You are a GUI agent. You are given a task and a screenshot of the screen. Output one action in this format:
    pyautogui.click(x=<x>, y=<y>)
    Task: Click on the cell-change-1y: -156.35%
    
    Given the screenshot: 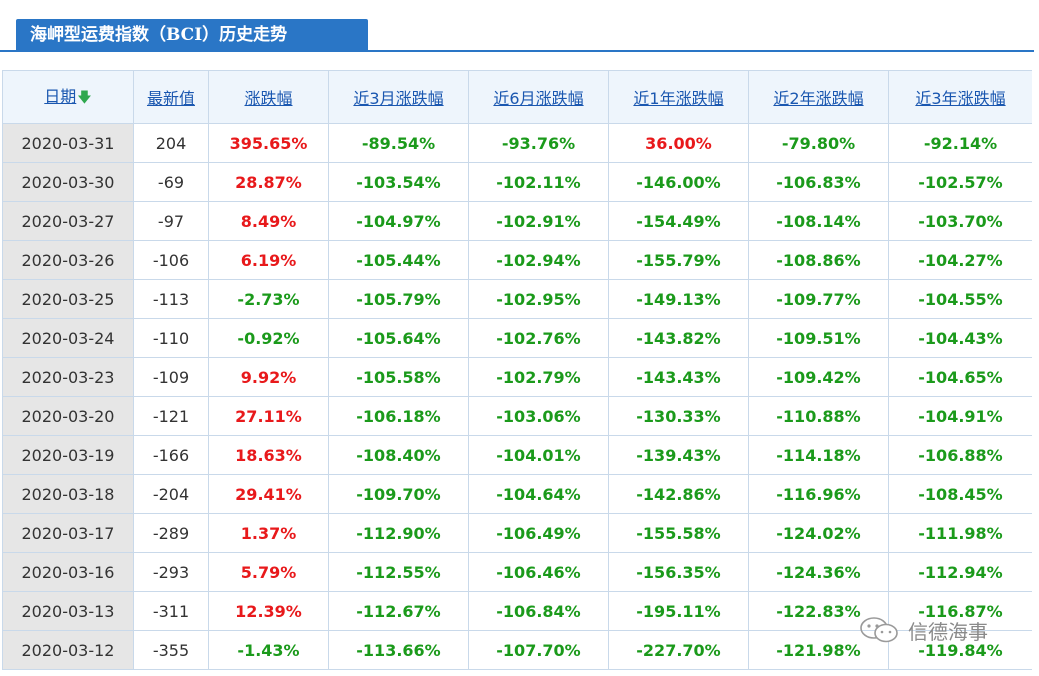 What is the action you would take?
    pyautogui.click(x=678, y=572)
    